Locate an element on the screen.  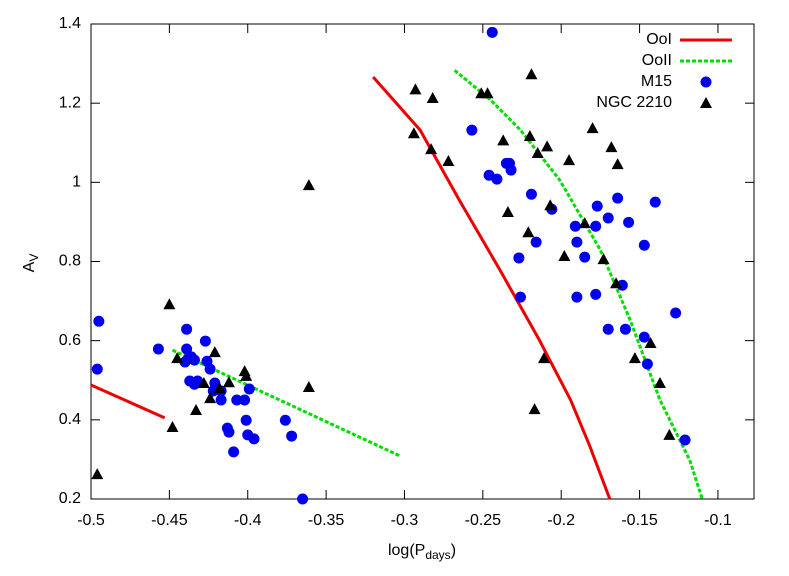
x-tick-label: -0.15 is located at coordinates (639, 520).